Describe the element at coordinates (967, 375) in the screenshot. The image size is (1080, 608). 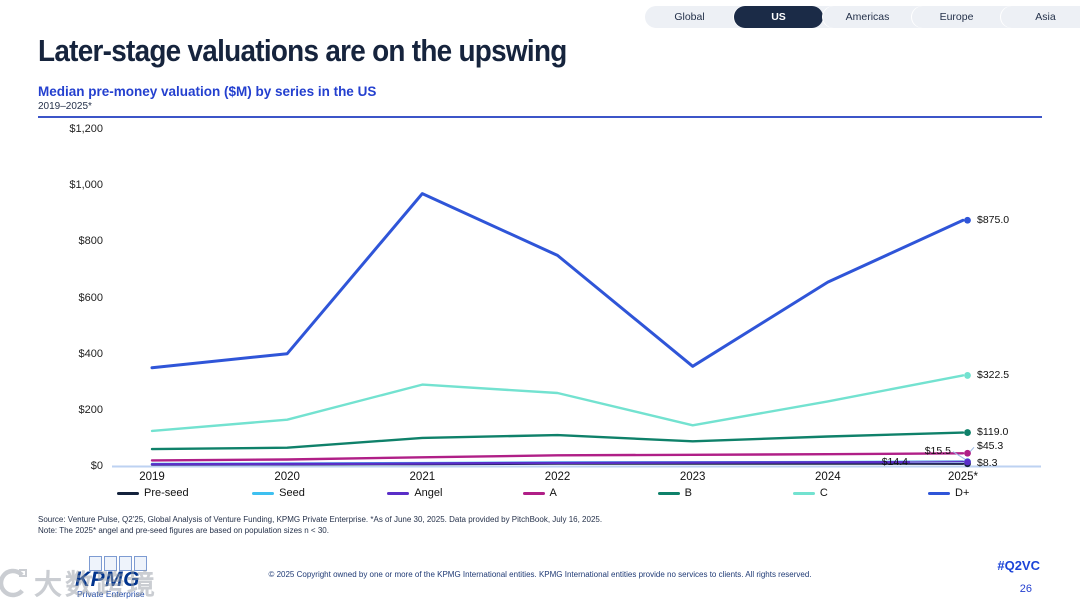
I see `series-endpoint-c` at that location.